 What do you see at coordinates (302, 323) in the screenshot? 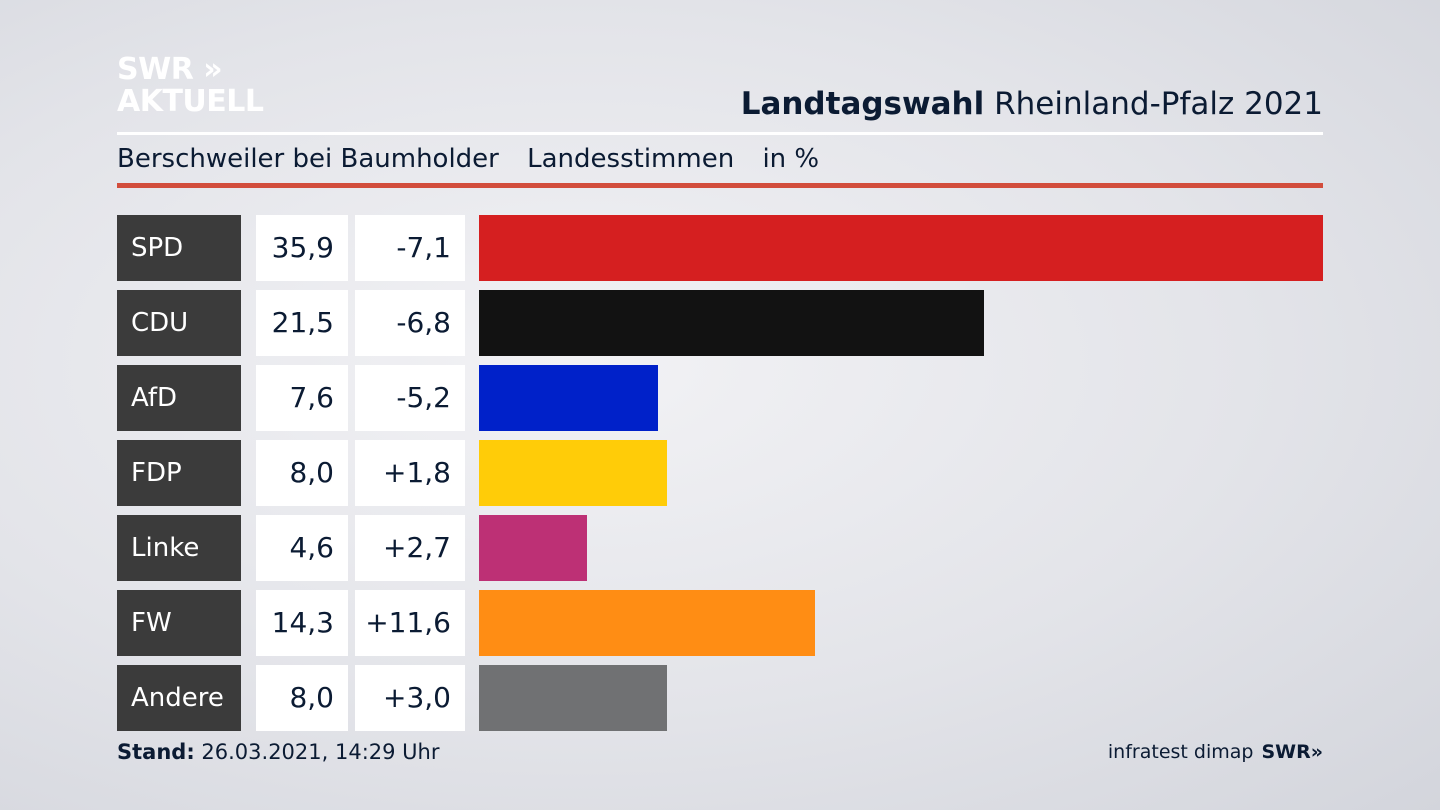
I see `value-label: 21,5` at bounding box center [302, 323].